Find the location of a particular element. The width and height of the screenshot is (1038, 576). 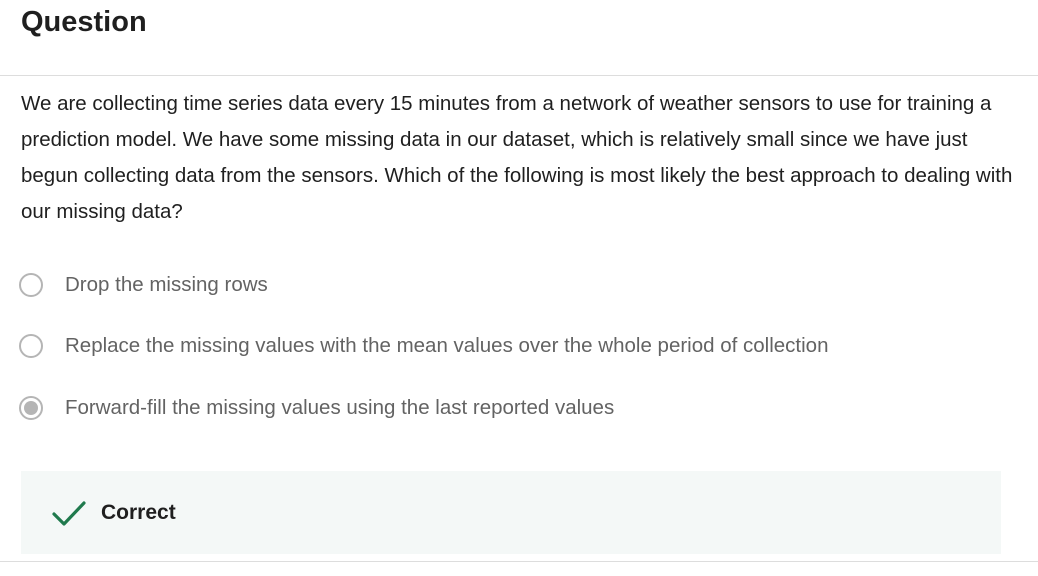

checkmark-icon is located at coordinates (69, 513).